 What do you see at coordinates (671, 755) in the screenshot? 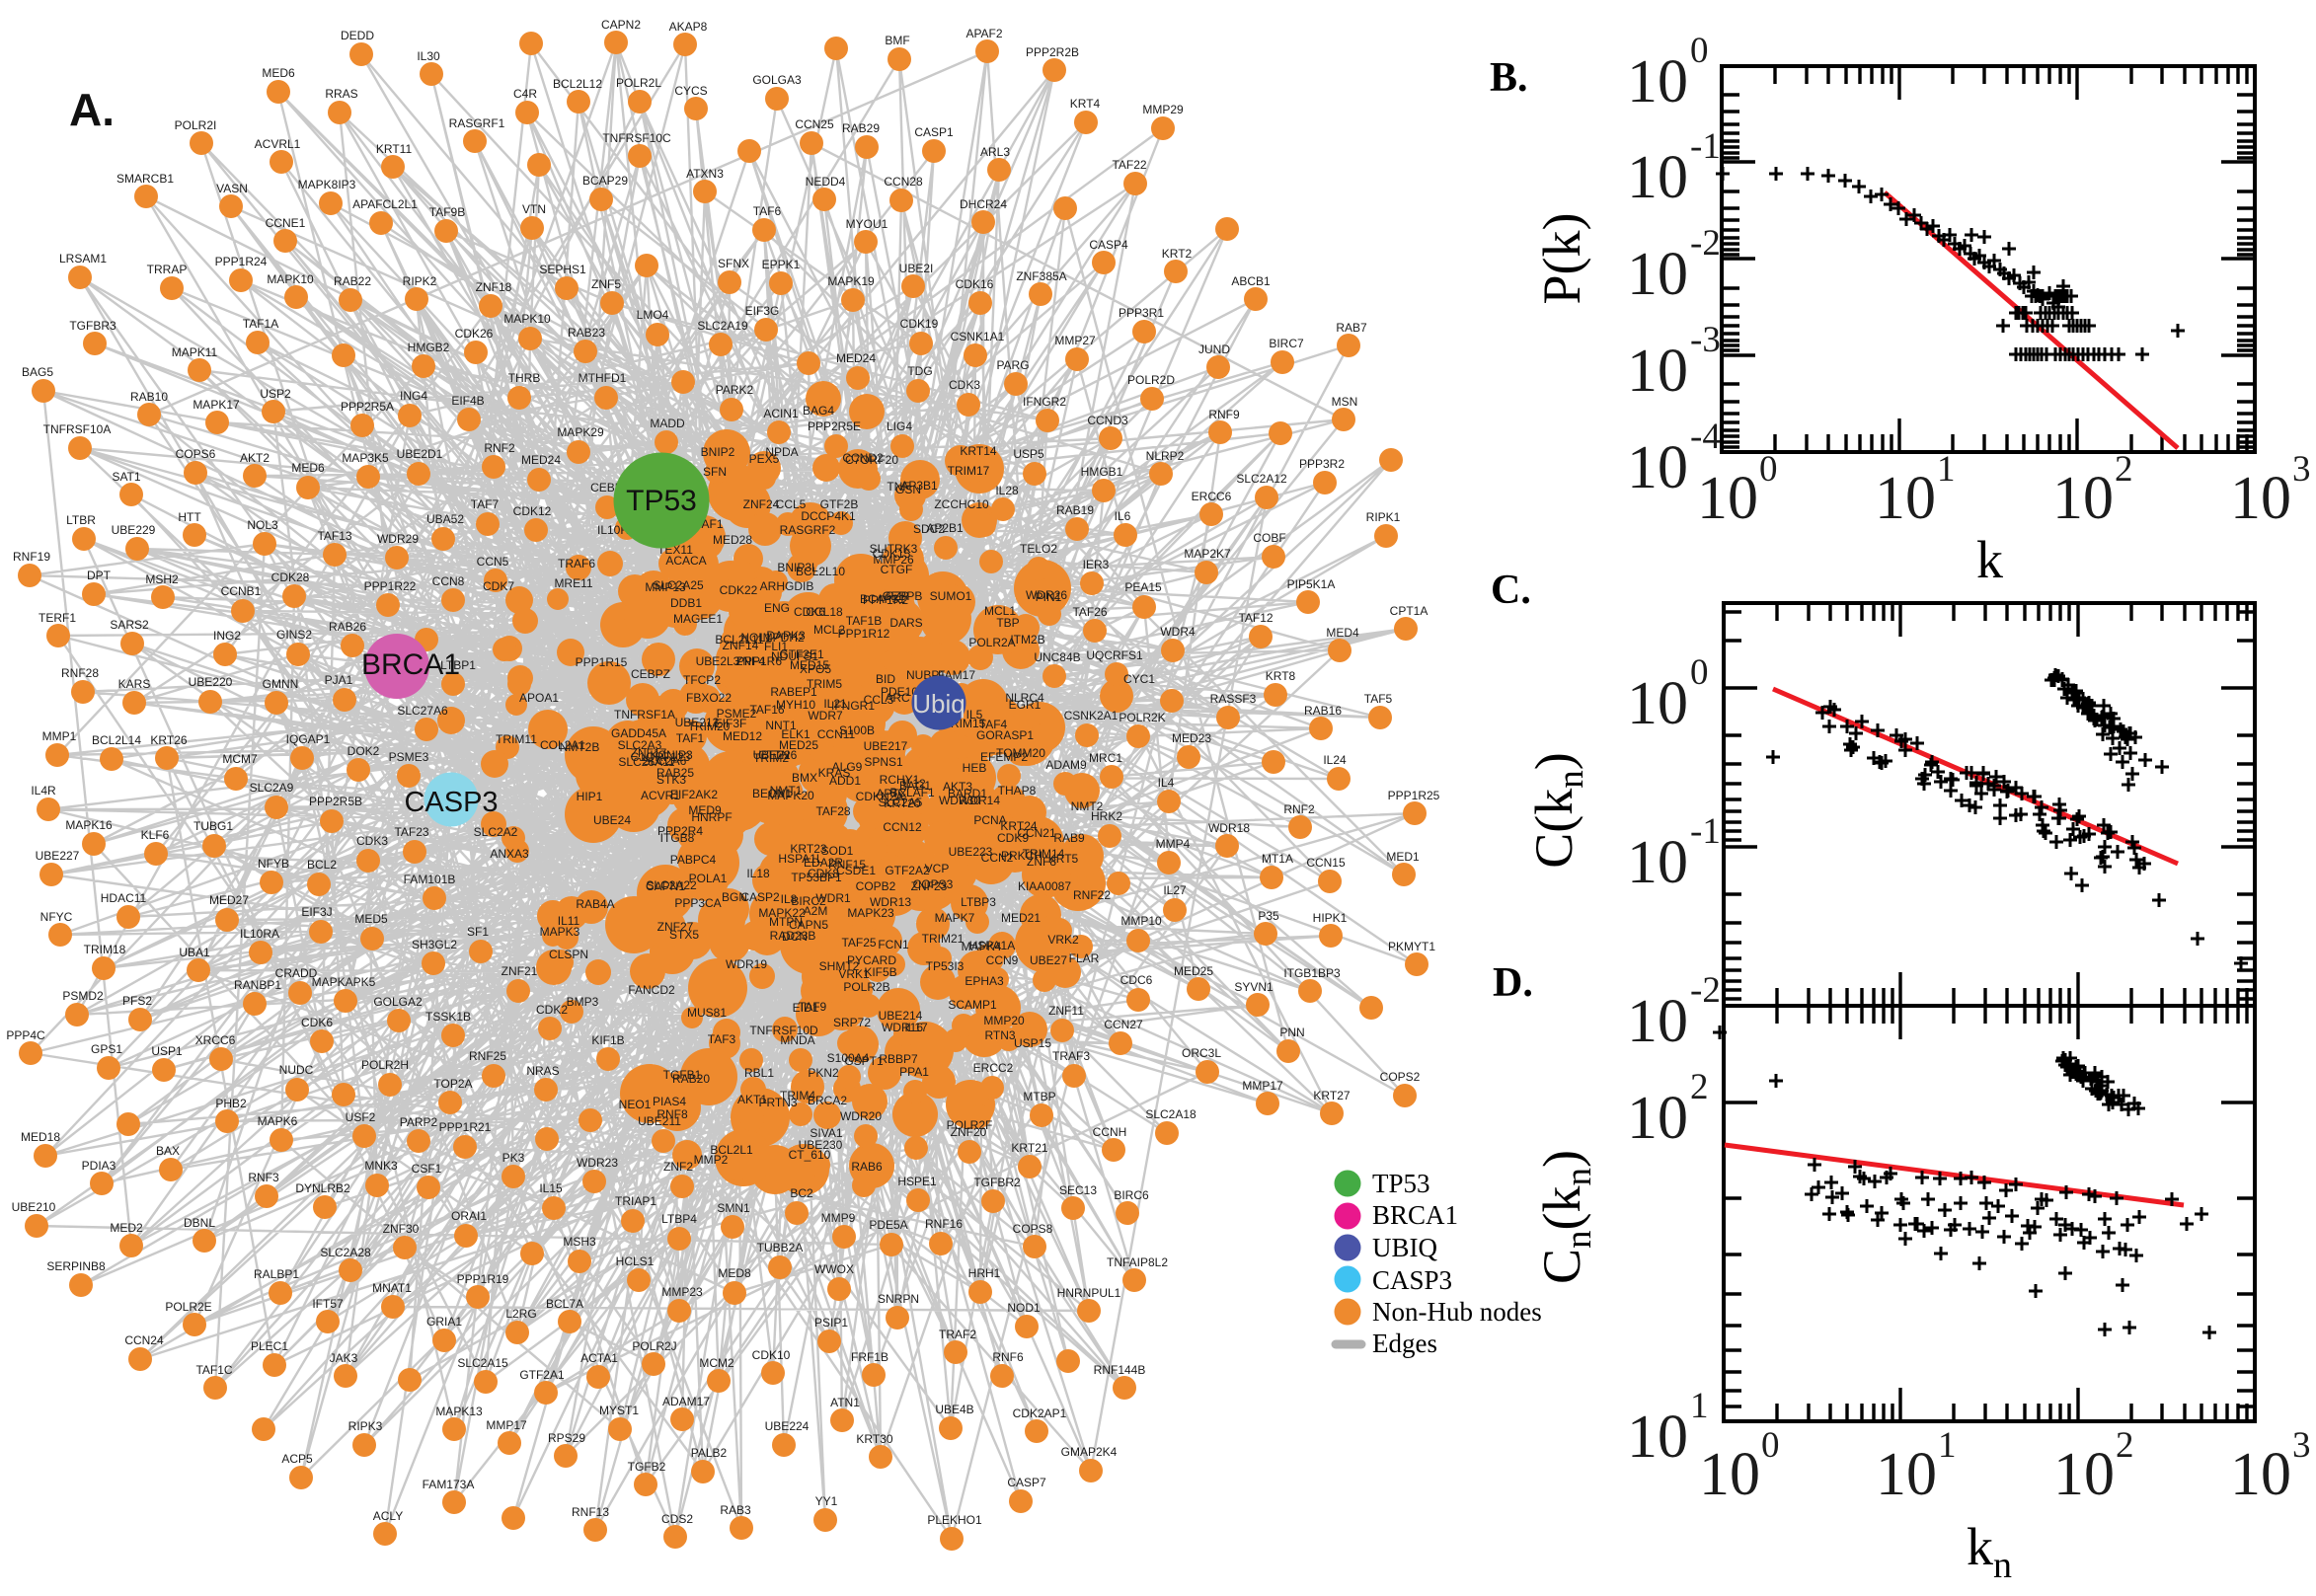
I see `svg-text: KCNIP3` at bounding box center [671, 755].